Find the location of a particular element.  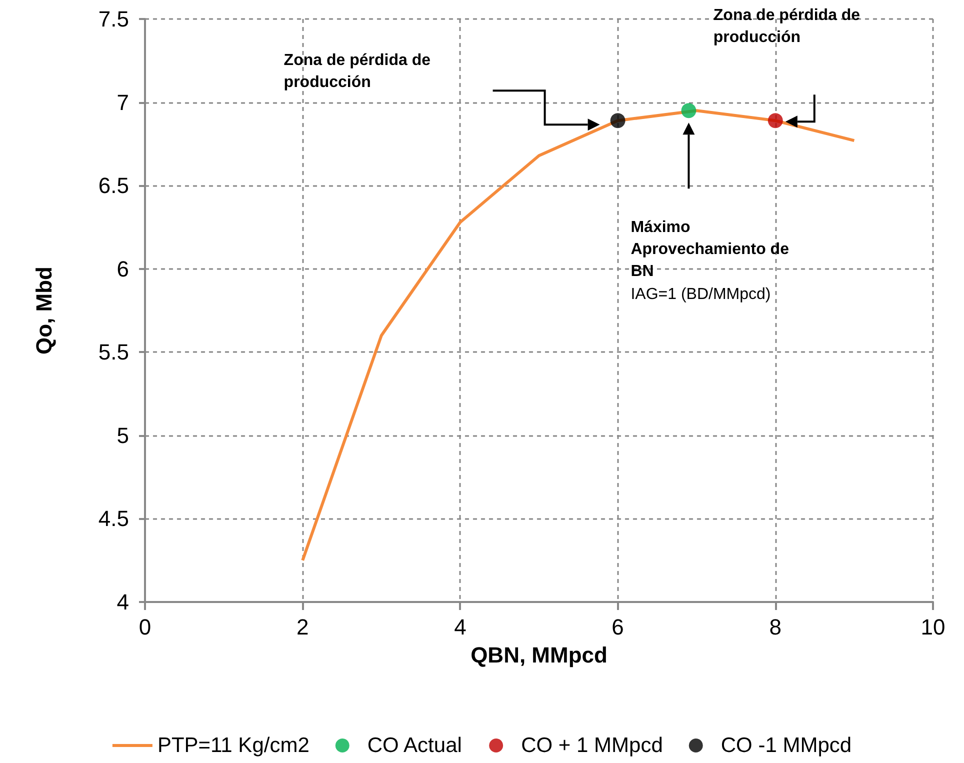

y-axis-title: Qo, Mbd is located at coordinates (44, 310).